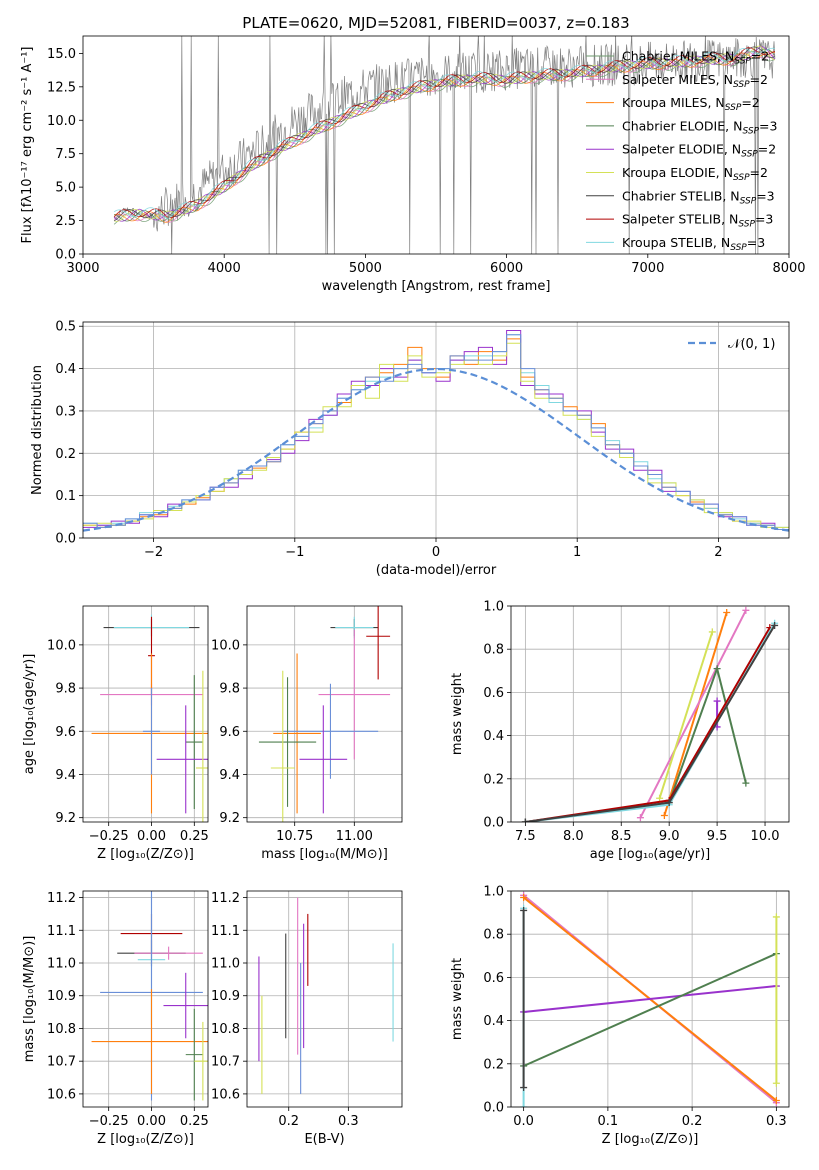 The image size is (819, 1170). What do you see at coordinates (525, 836) in the screenshot?
I see `x-tick-label: 7.5` at bounding box center [525, 836].